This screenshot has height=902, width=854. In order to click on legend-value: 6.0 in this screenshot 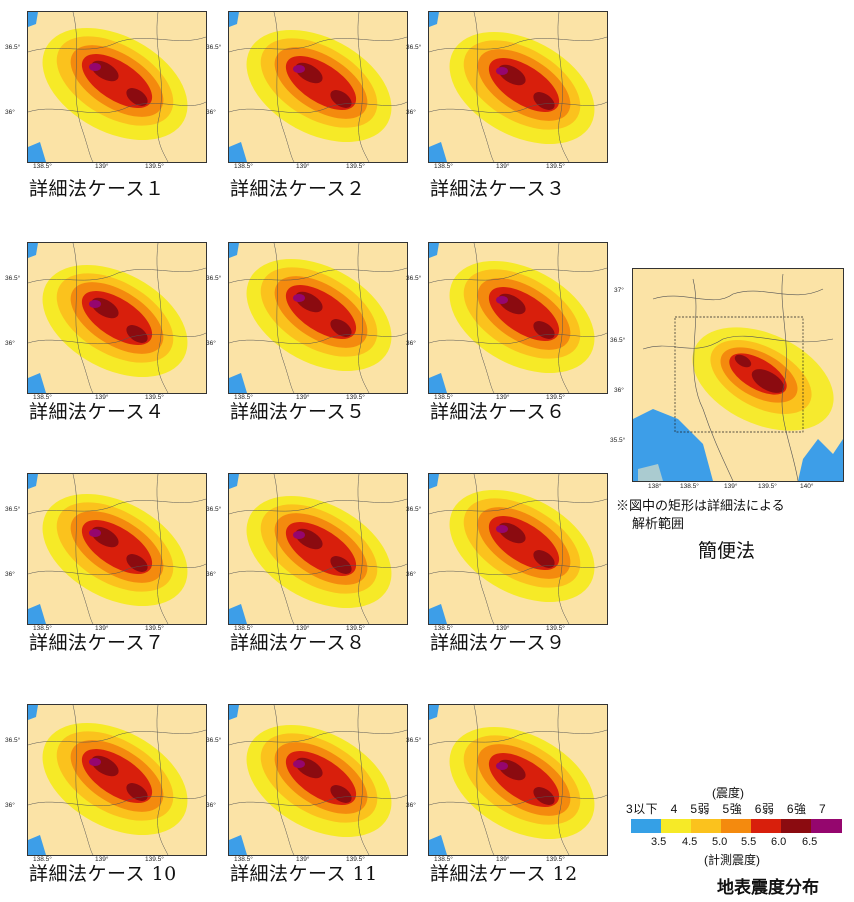, I will do `click(779, 842)`.